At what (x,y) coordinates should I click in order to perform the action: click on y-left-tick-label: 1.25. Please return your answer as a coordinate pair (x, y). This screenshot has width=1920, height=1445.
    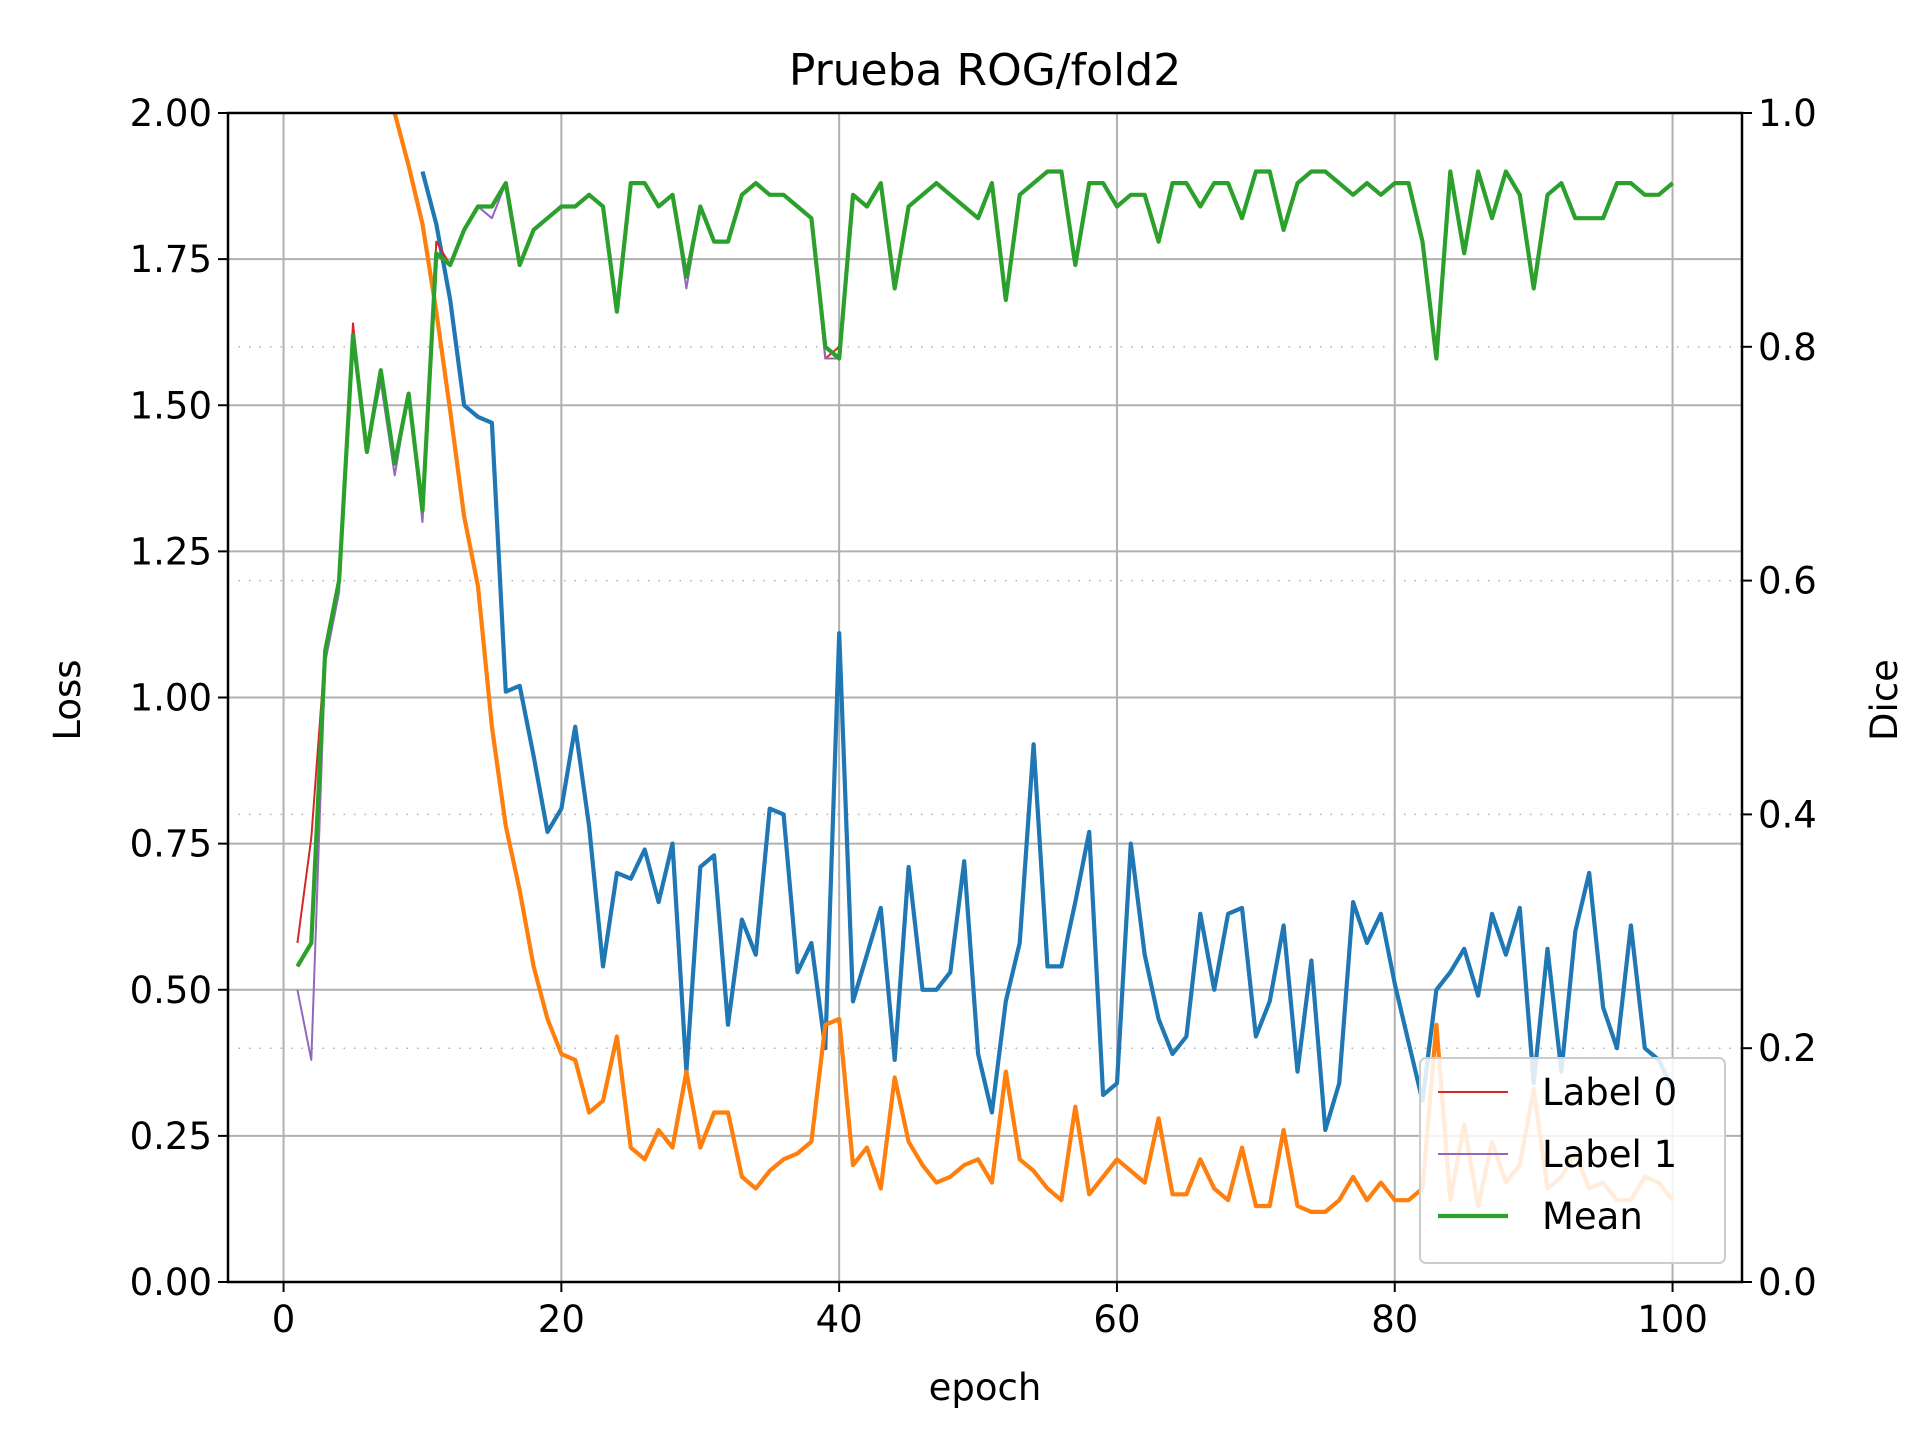
    Looking at the image, I should click on (171, 551).